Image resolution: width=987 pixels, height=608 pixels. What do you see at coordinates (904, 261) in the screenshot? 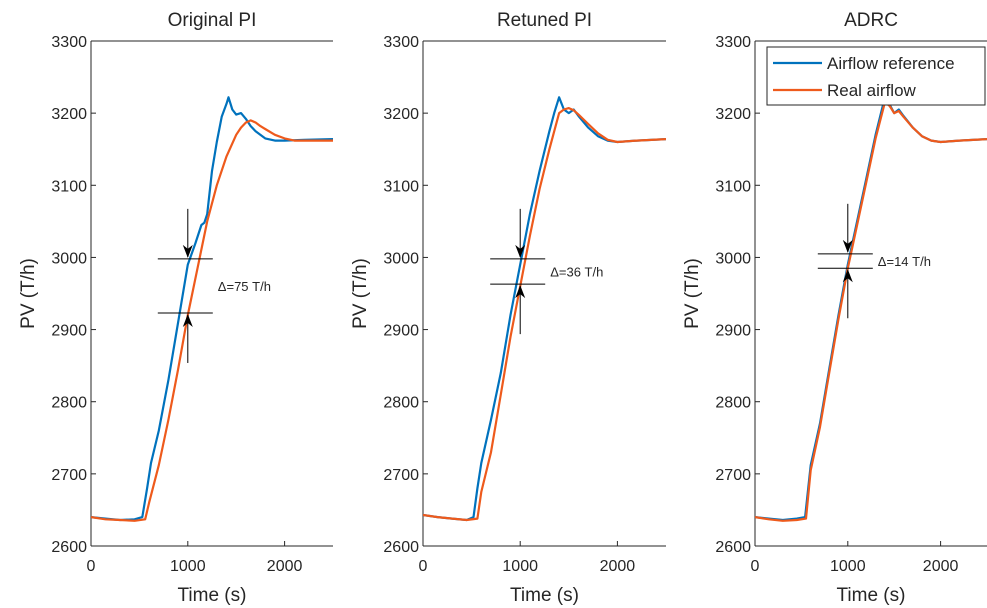
I see `annotation-delta-label: Δ=14 T/h` at bounding box center [904, 261].